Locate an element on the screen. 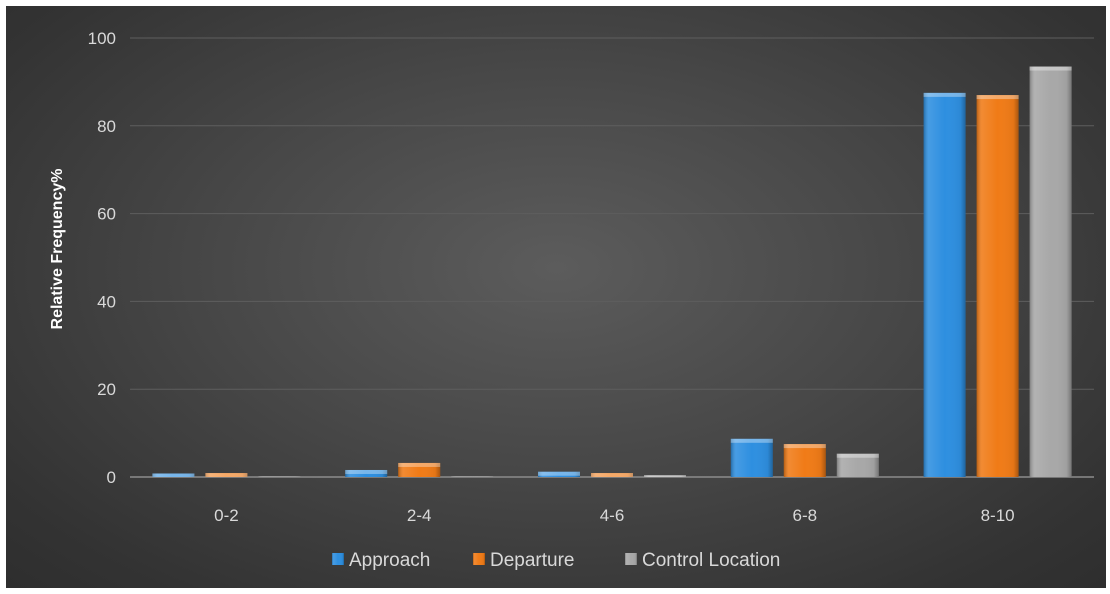  x-tick-label: 8-10 is located at coordinates (998, 515).